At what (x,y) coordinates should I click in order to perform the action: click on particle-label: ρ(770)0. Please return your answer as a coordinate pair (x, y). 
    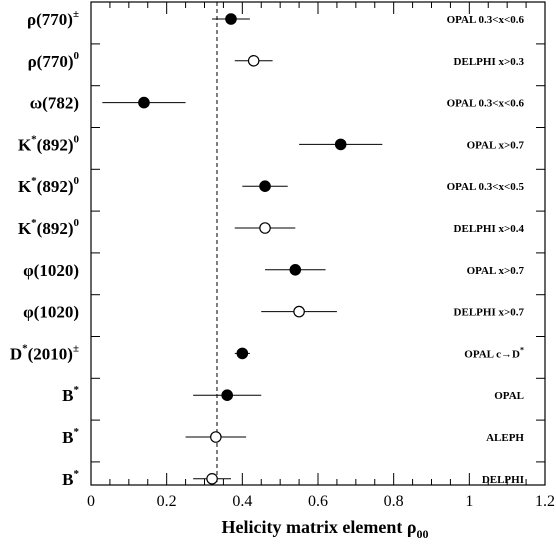
    Looking at the image, I should click on (54, 60).